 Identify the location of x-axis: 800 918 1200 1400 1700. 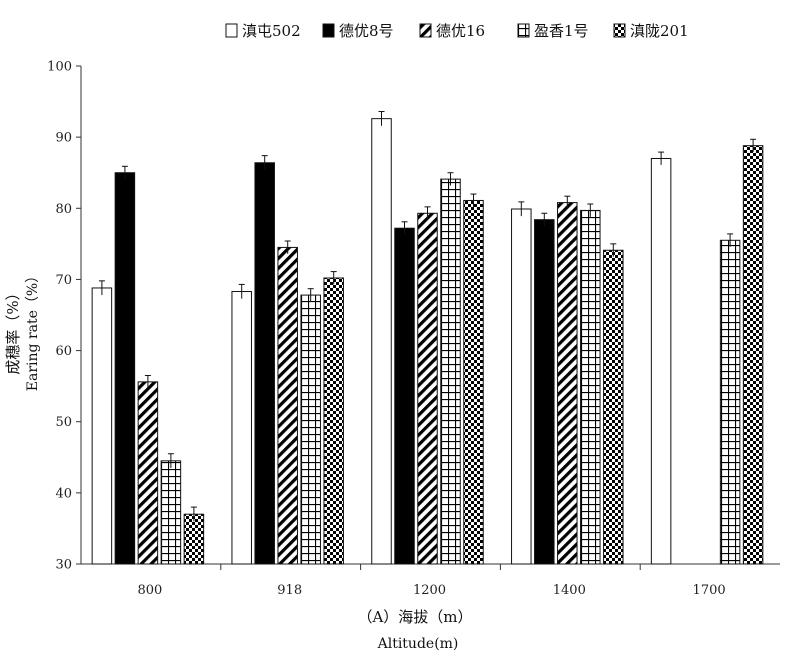
(430, 580).